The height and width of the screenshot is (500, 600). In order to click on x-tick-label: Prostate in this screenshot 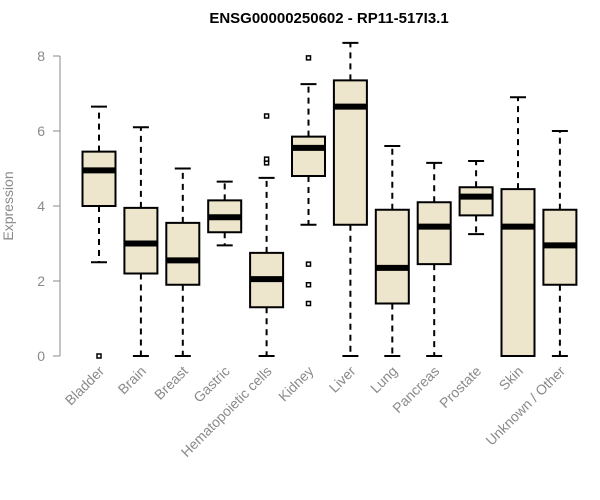, I will do `click(460, 387)`.